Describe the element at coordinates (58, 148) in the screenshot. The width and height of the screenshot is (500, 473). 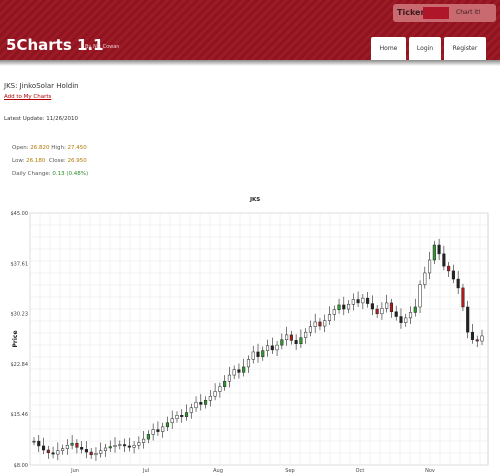
I see `high-label: High:` at that location.